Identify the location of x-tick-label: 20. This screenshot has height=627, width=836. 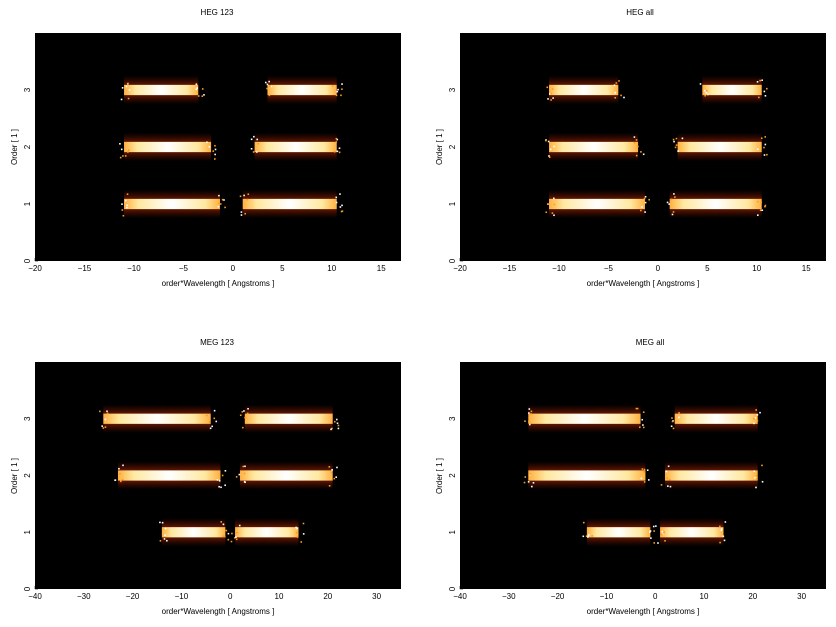
(752, 596).